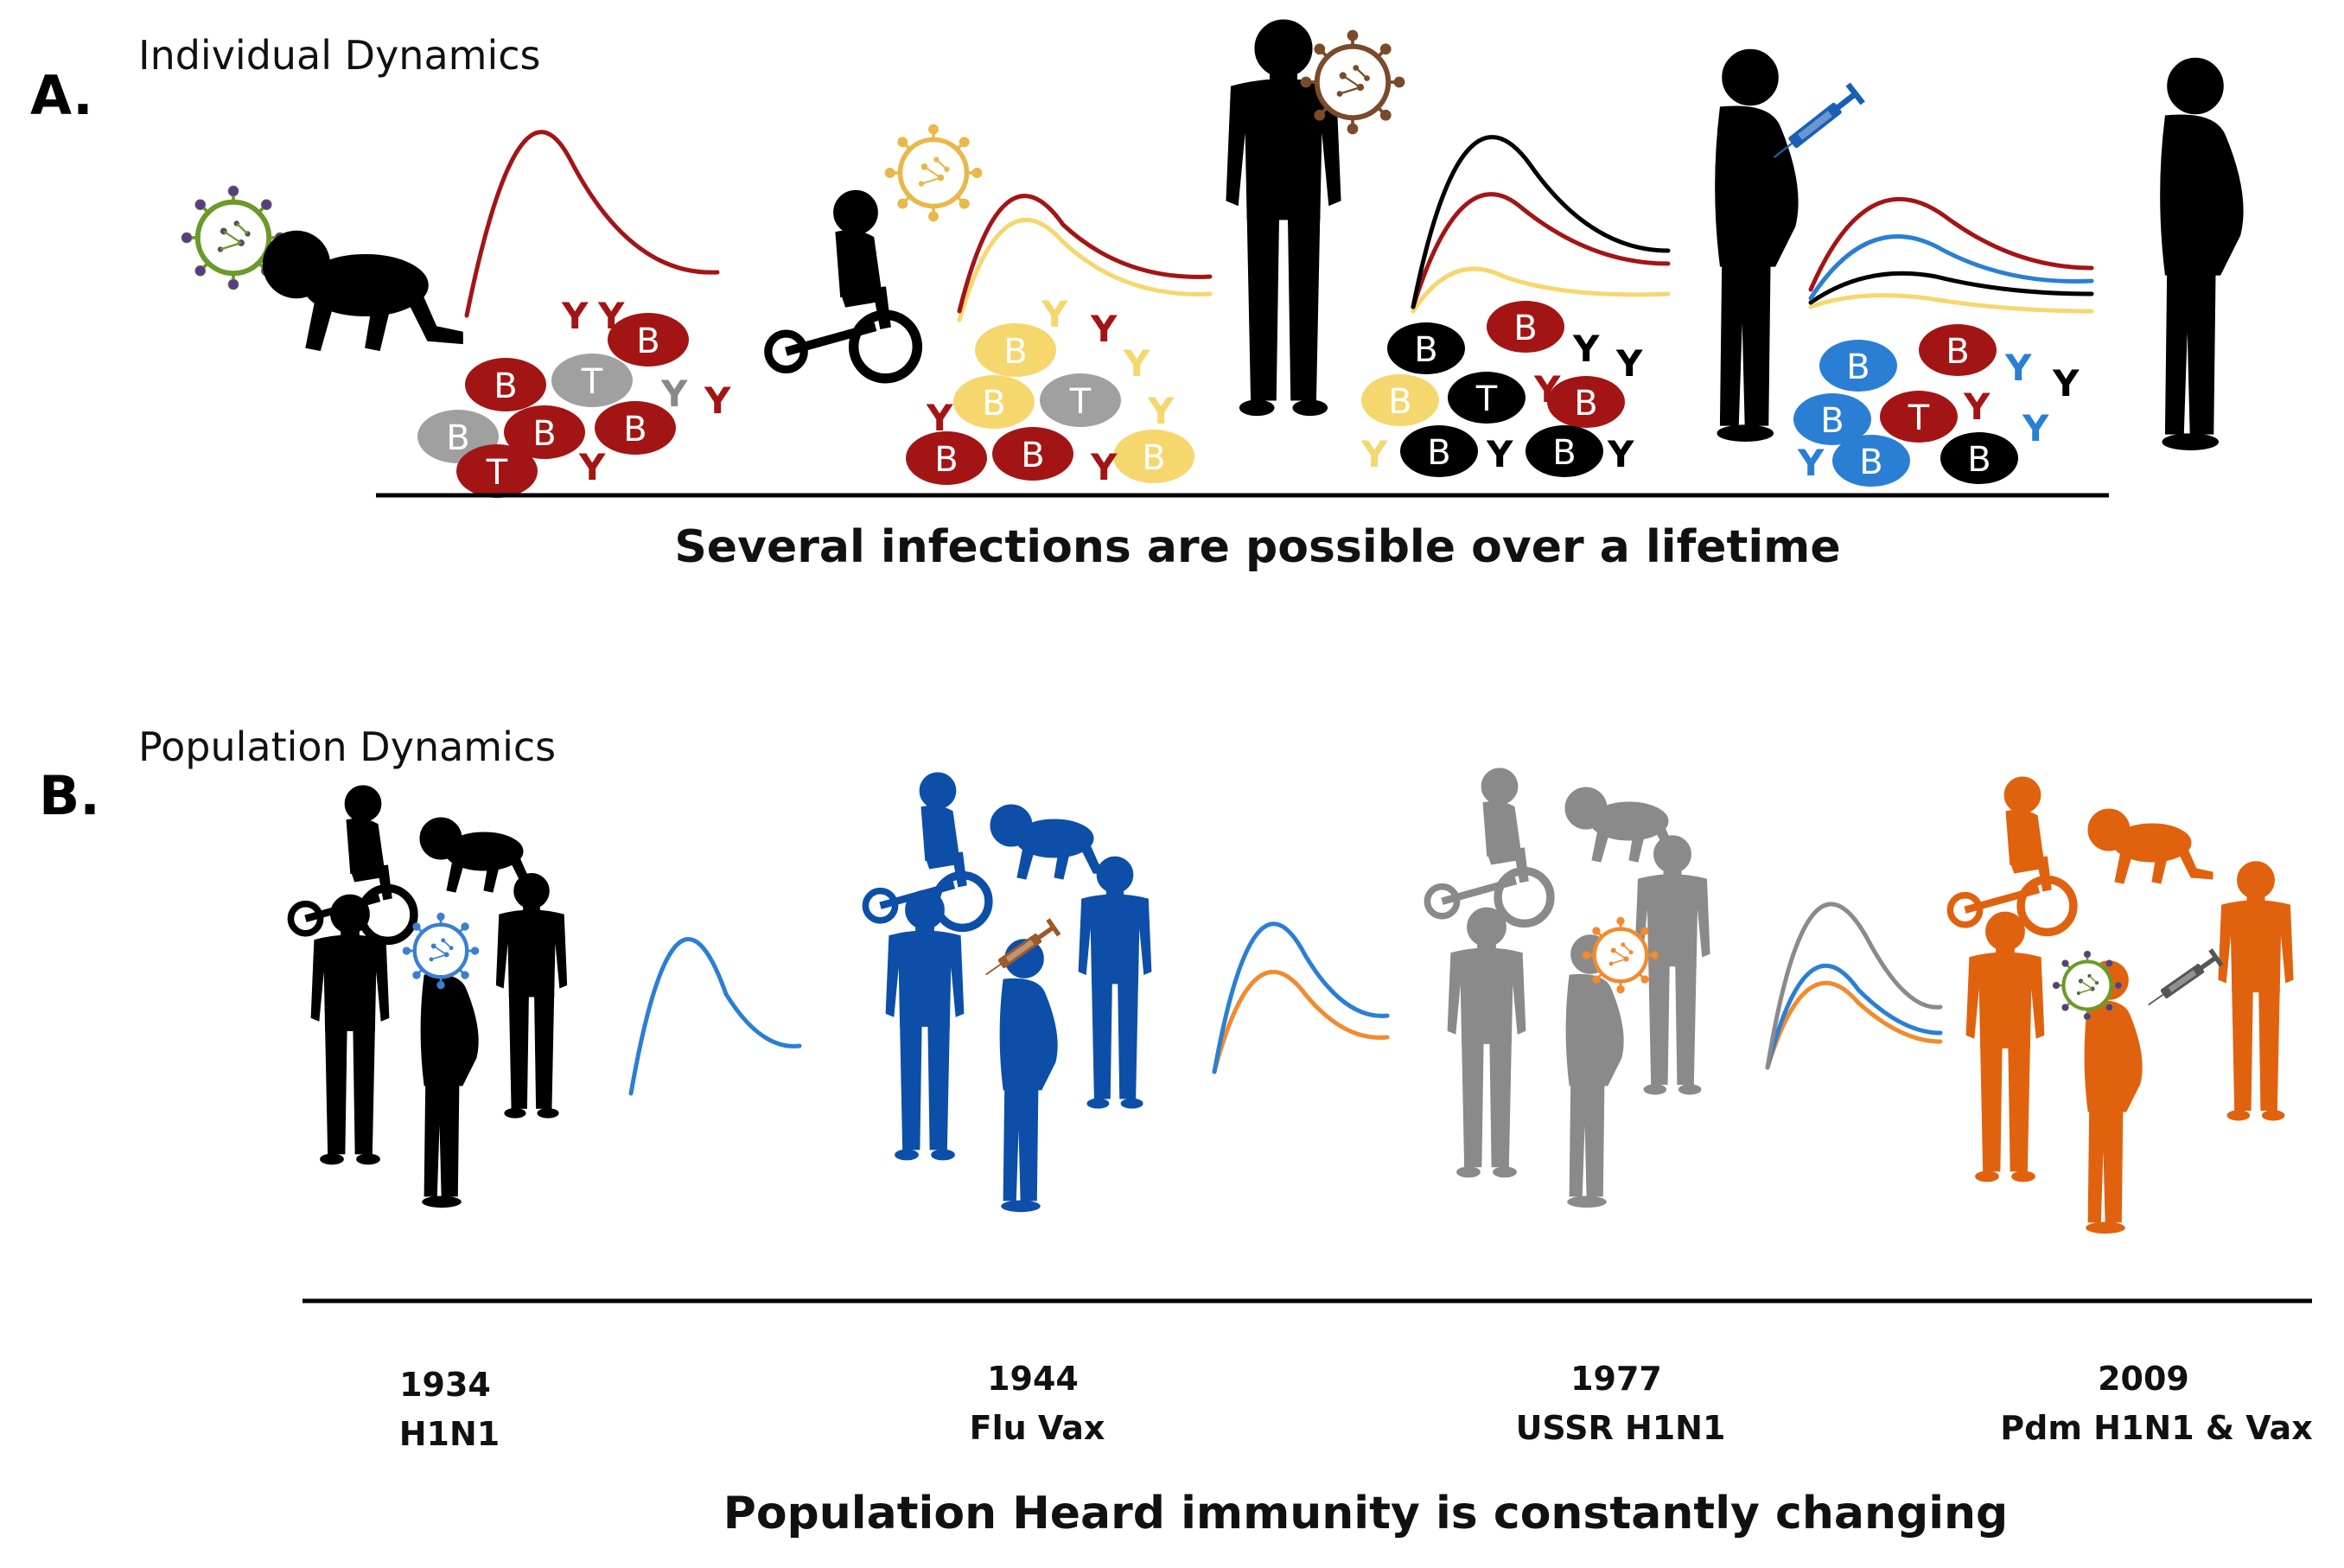  I want to click on event-label-1977: 1977 USSR H1N1, so click(1621, 1404).